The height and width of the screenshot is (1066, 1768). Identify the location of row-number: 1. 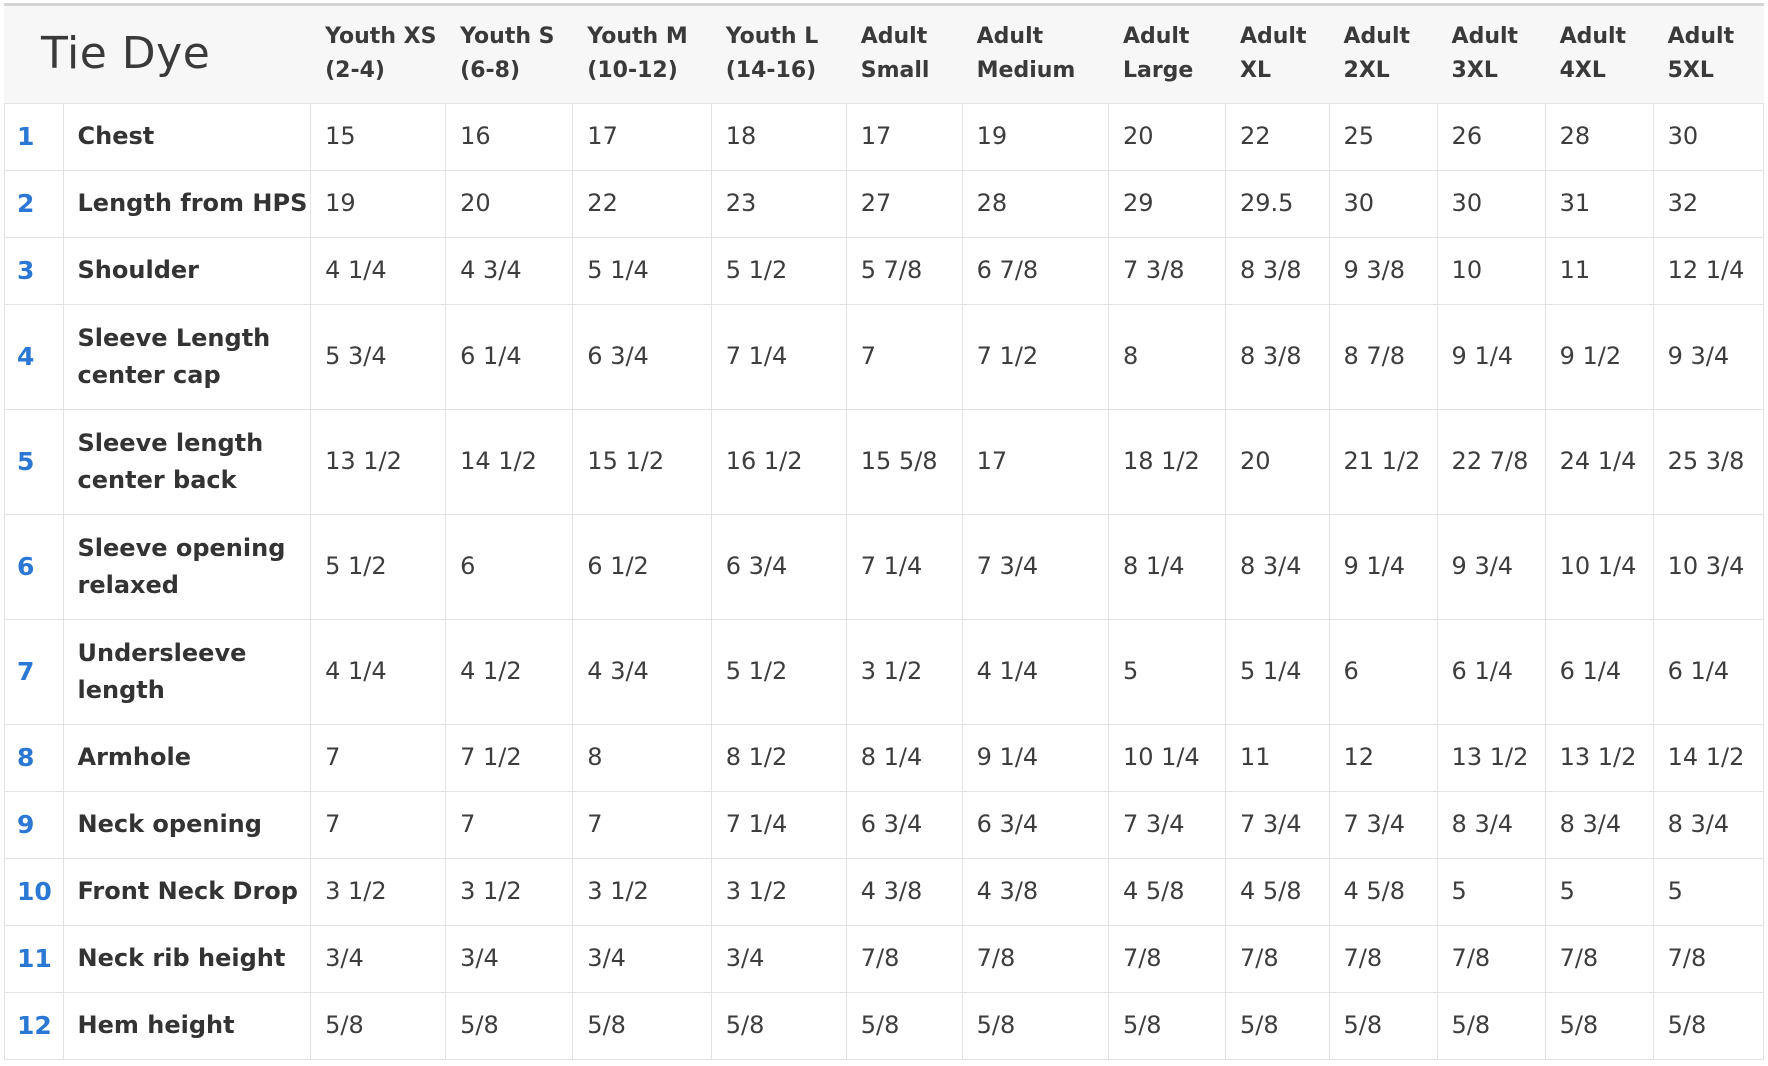
(34, 136).